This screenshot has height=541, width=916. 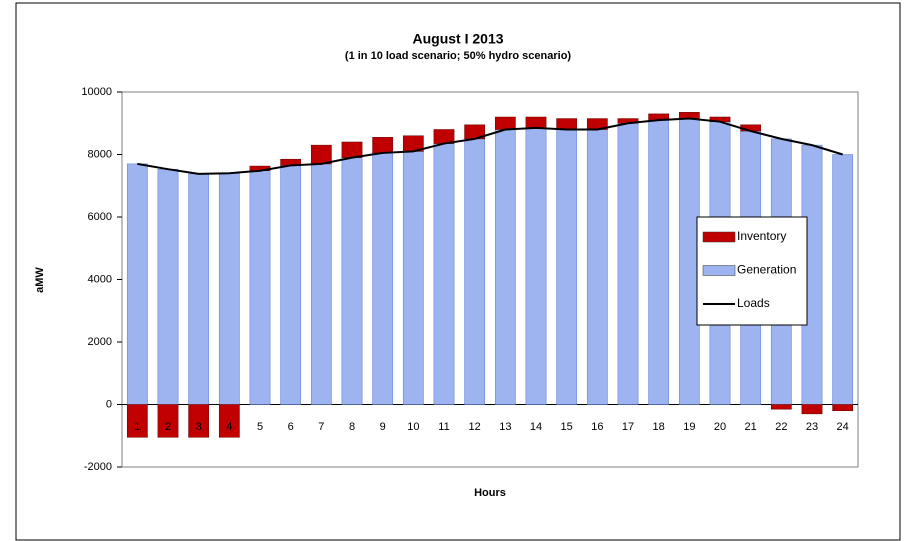 What do you see at coordinates (766, 270) in the screenshot?
I see `legend-label: Generation` at bounding box center [766, 270].